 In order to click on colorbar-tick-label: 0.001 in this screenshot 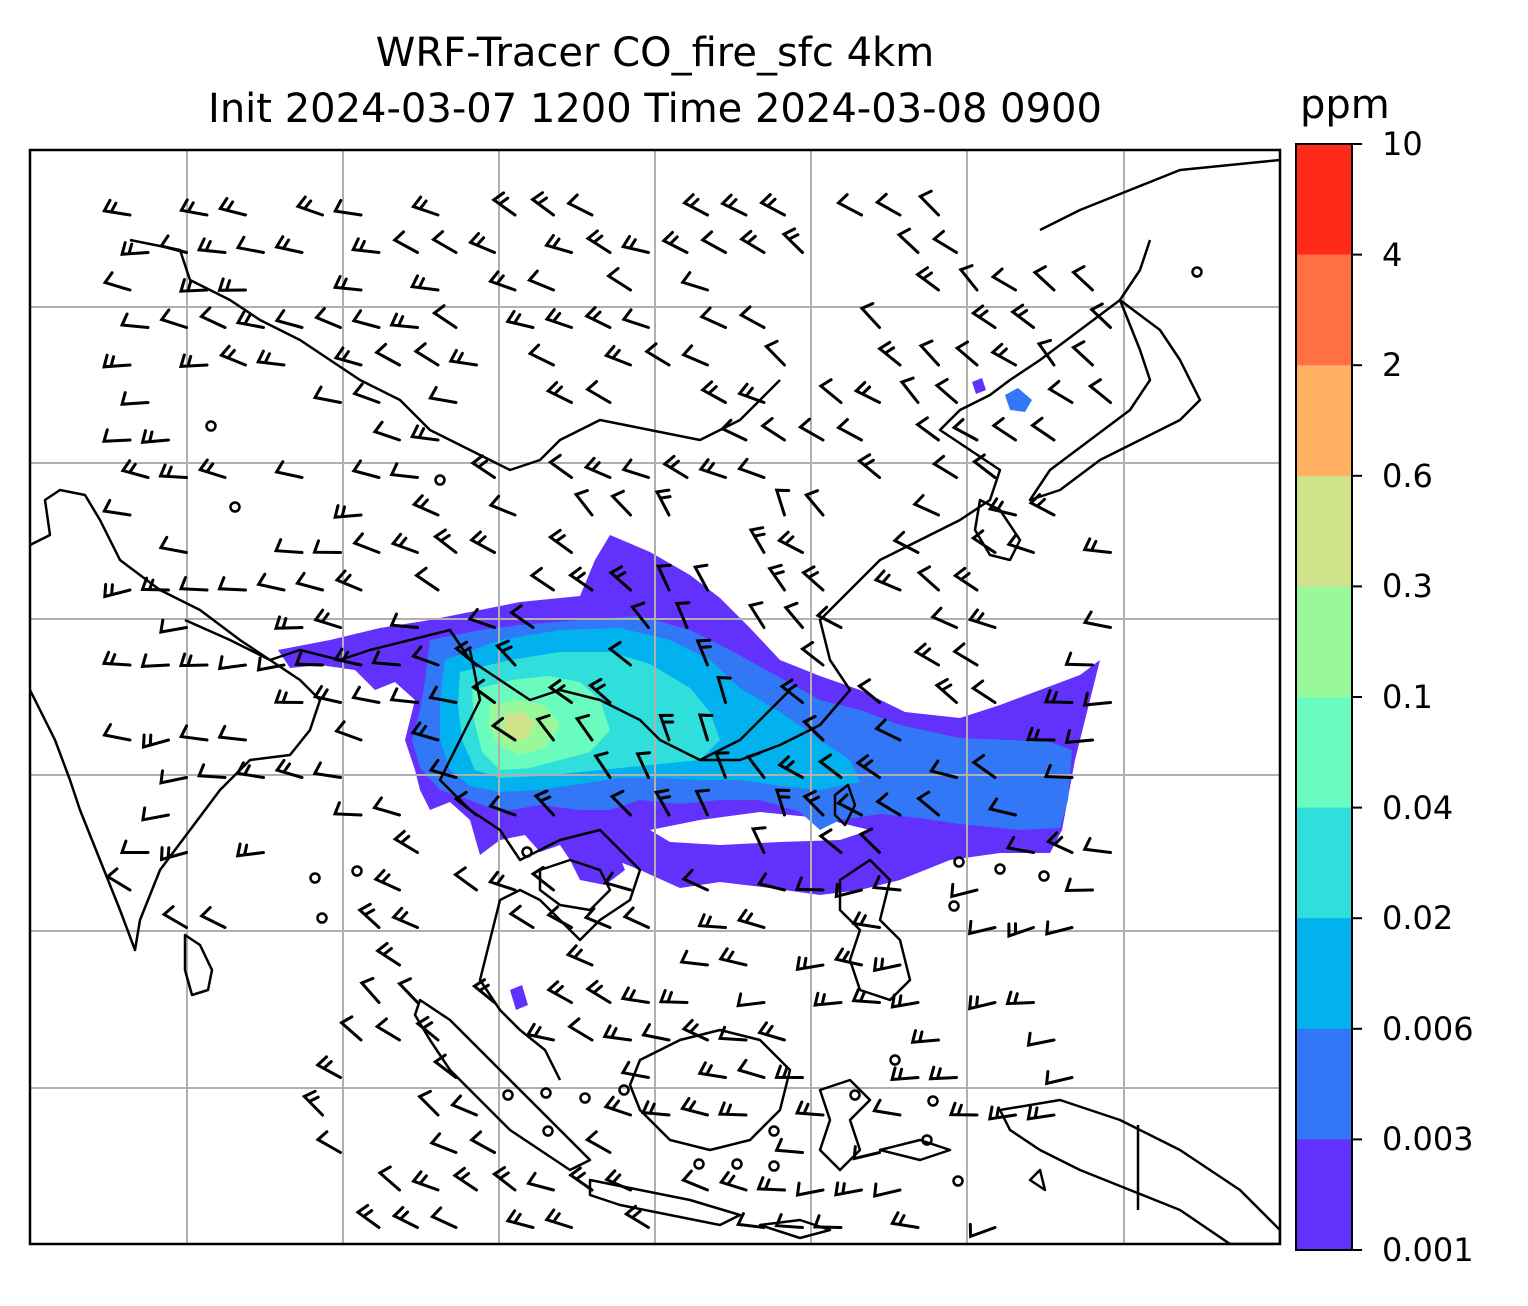, I will do `click(1428, 1250)`.